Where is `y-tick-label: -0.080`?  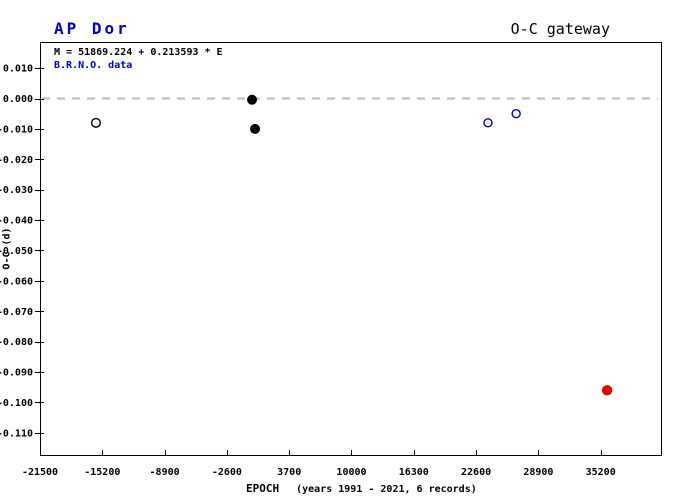
y-tick-label: -0.080 is located at coordinates (16, 342).